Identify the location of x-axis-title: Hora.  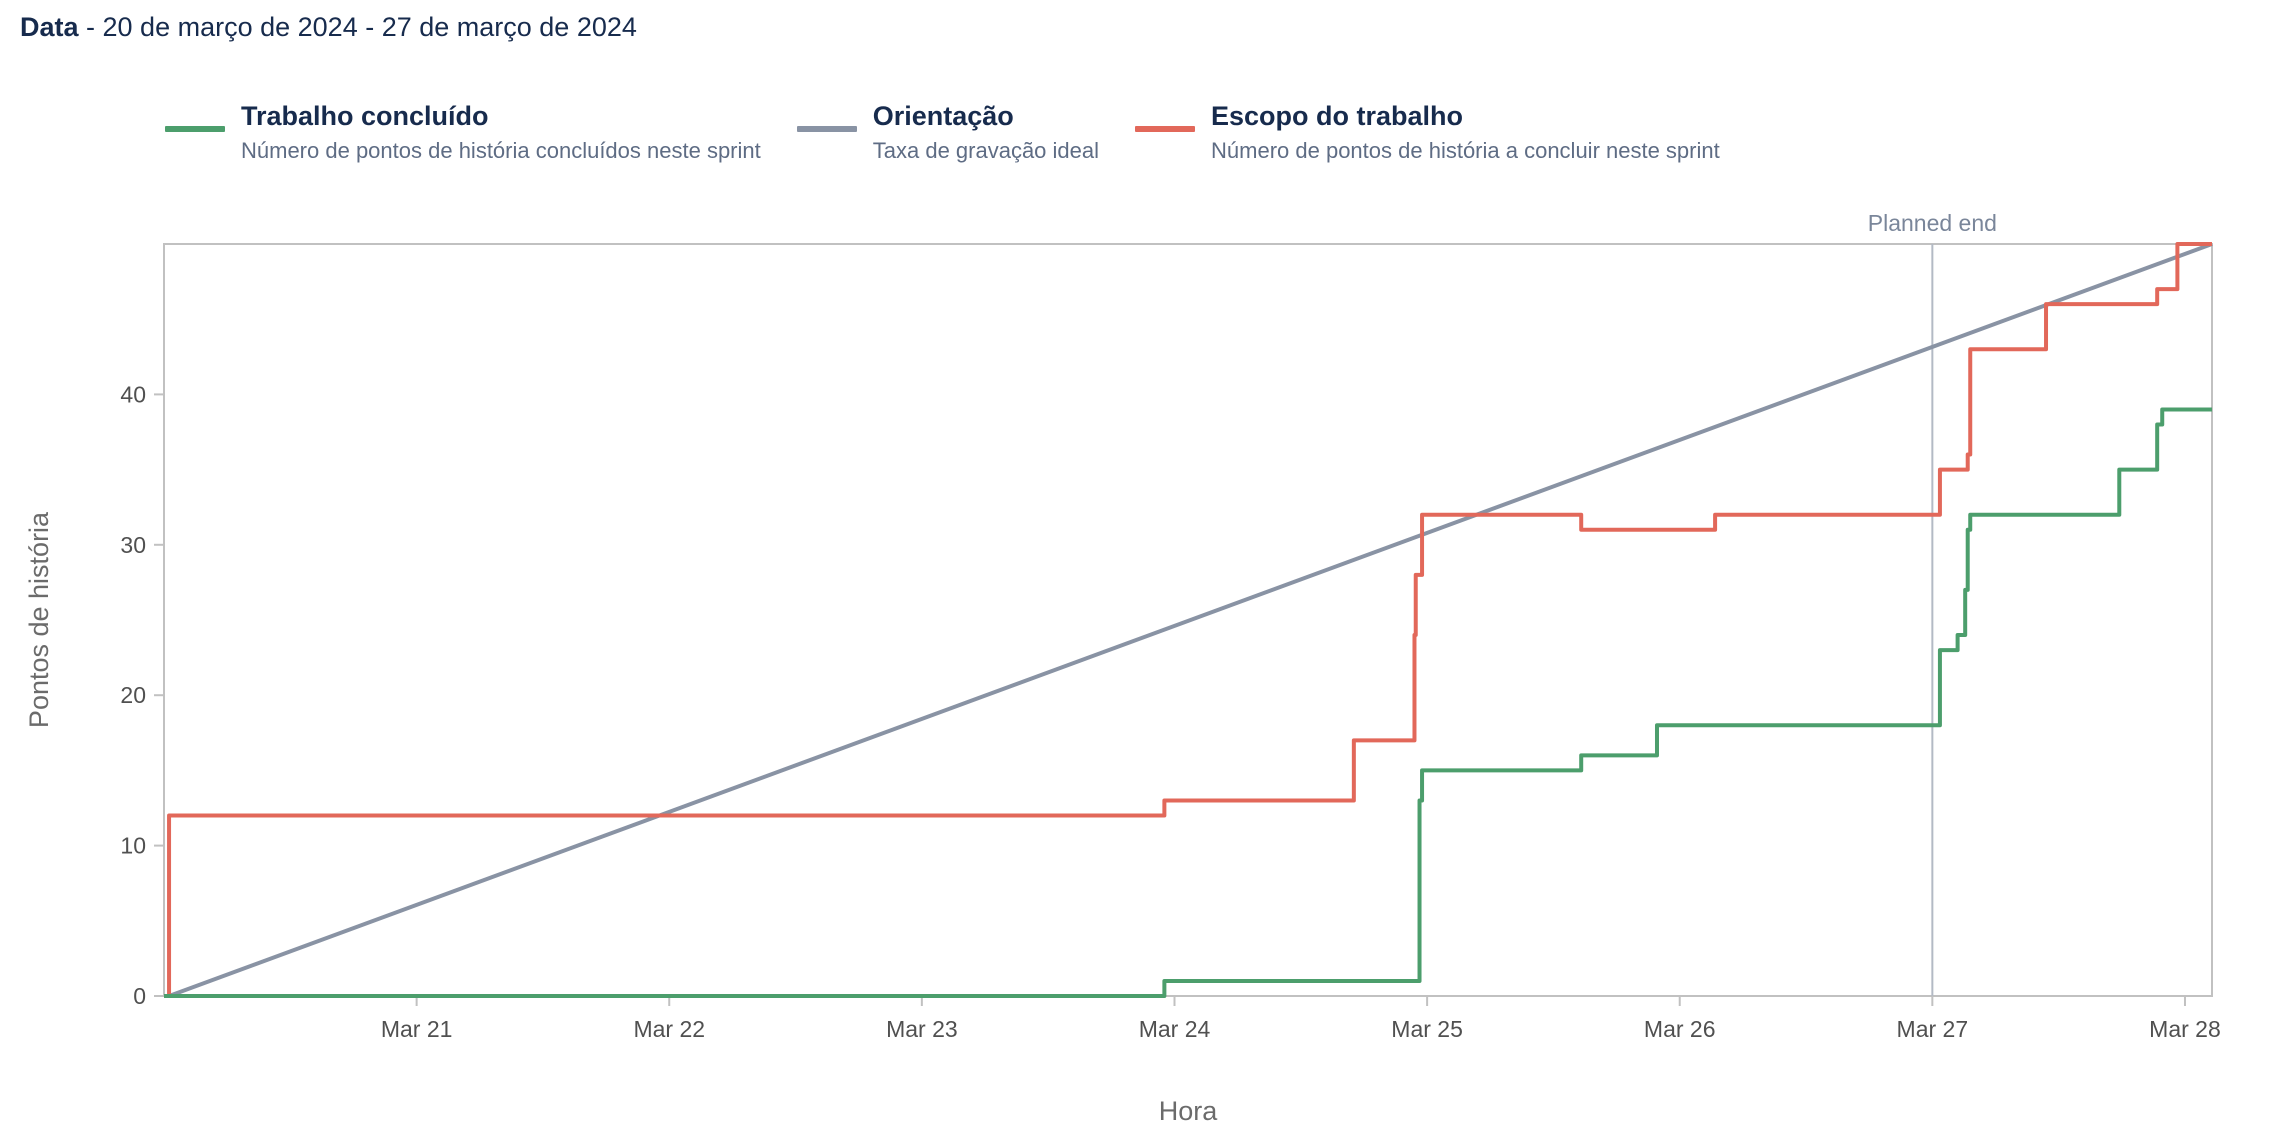
(1189, 1111).